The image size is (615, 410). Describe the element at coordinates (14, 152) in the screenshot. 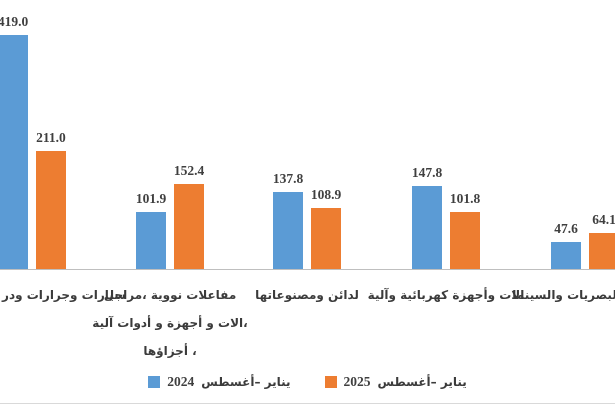

I see `bar-2024-cat1` at that location.